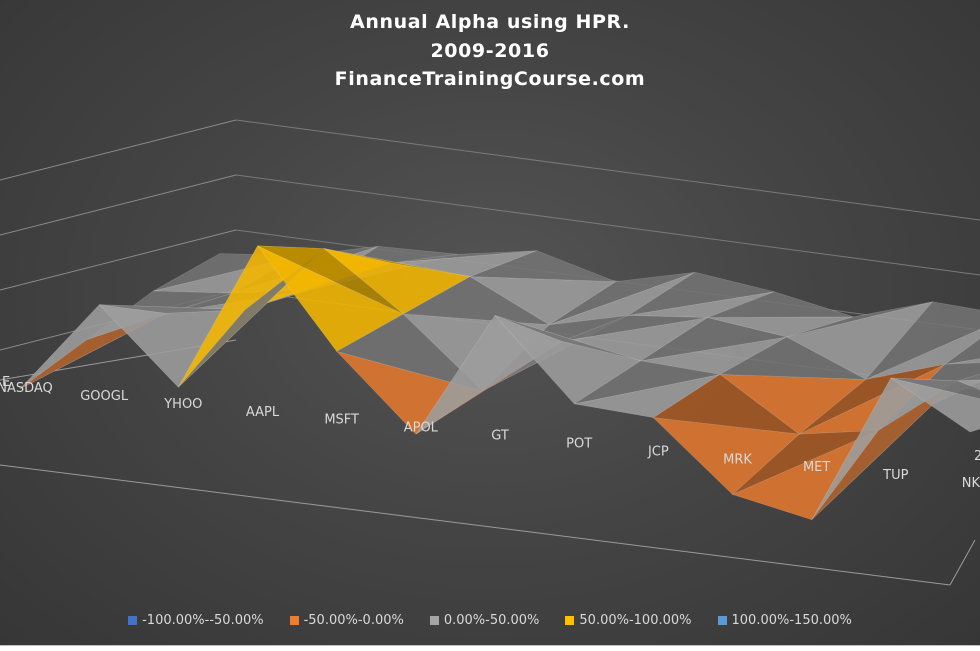 This screenshot has width=980, height=651. What do you see at coordinates (971, 483) in the screenshot?
I see `category-label: NKE` at bounding box center [971, 483].